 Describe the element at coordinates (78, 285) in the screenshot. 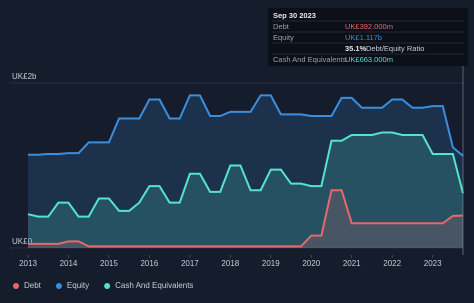

I see `legend-label: Equity` at that location.